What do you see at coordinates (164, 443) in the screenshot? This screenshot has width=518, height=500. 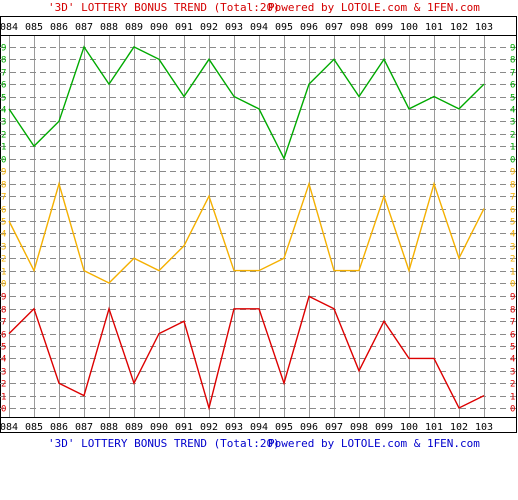 I see `chart-footer-title: '3D' LOTTERY BONUS TREND (Total:20)` at bounding box center [164, 443].